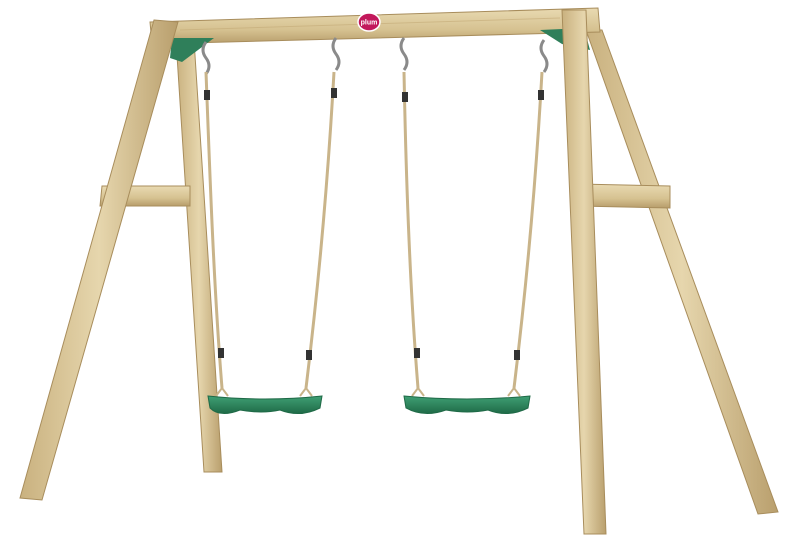 This screenshot has height=542, width=800. What do you see at coordinates (306, 392) in the screenshot?
I see `left-swing-loop-right` at bounding box center [306, 392].